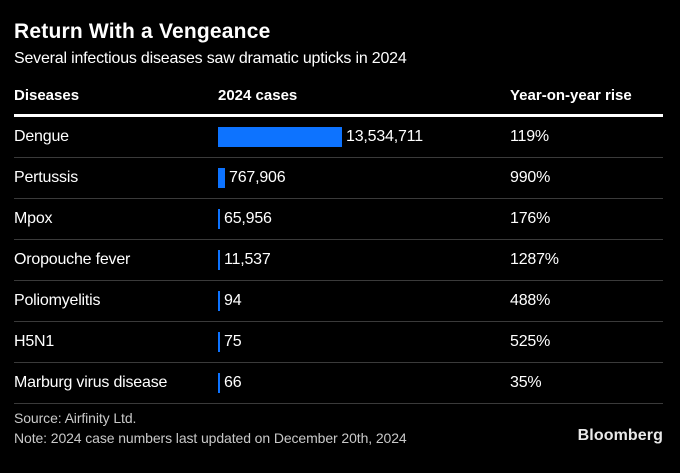 This screenshot has width=680, height=473. I want to click on cases-cell: 65,956, so click(364, 219).